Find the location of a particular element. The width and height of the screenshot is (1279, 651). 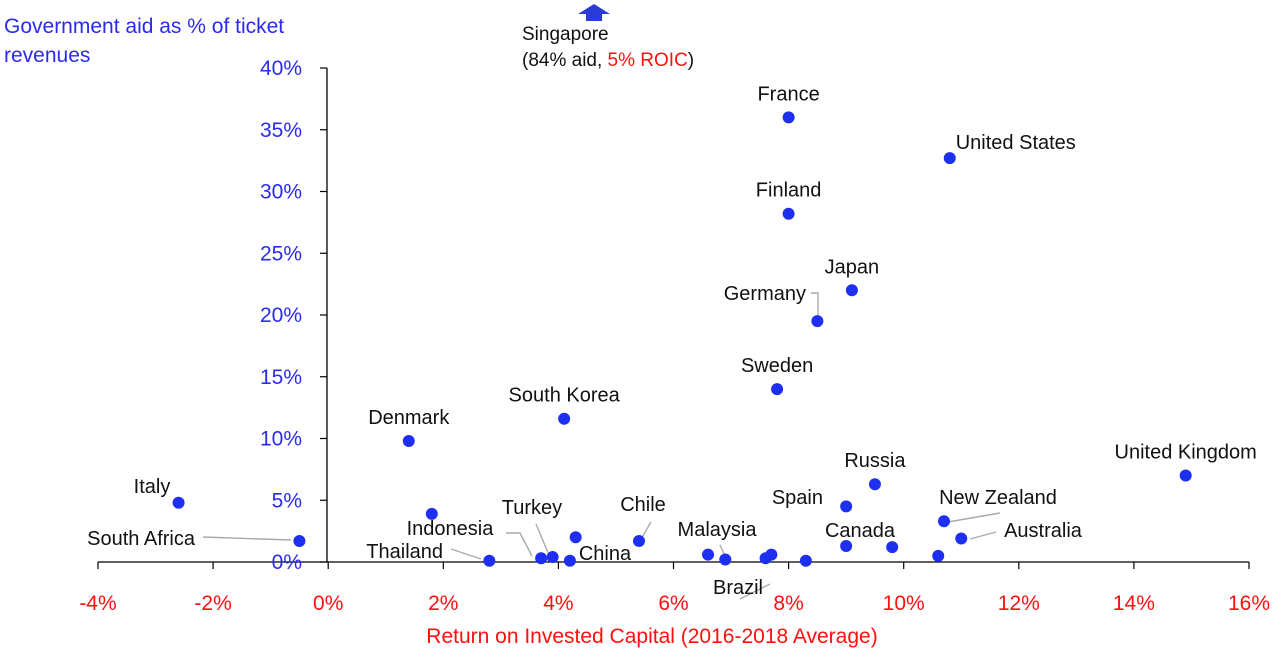

point-russia is located at coordinates (874, 484).